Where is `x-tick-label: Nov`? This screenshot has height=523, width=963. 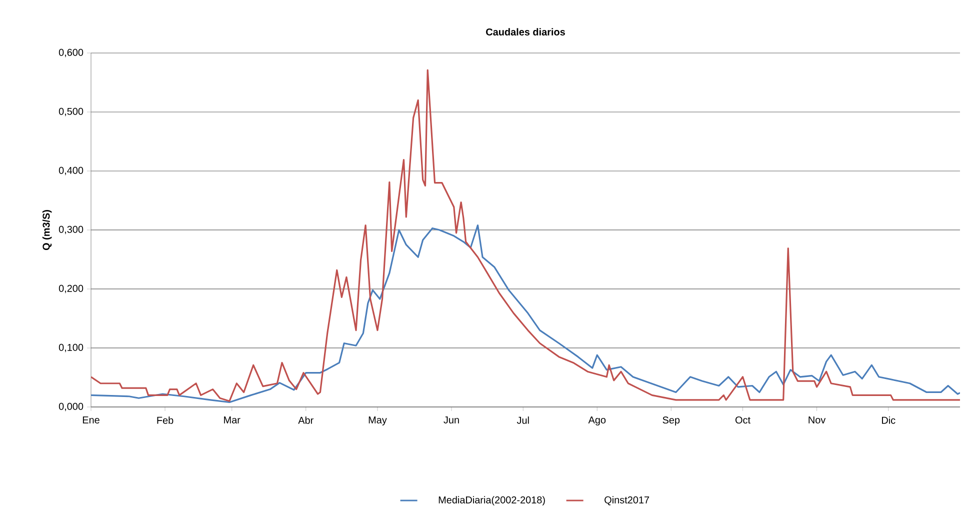
x-tick-label: Nov is located at coordinates (817, 420).